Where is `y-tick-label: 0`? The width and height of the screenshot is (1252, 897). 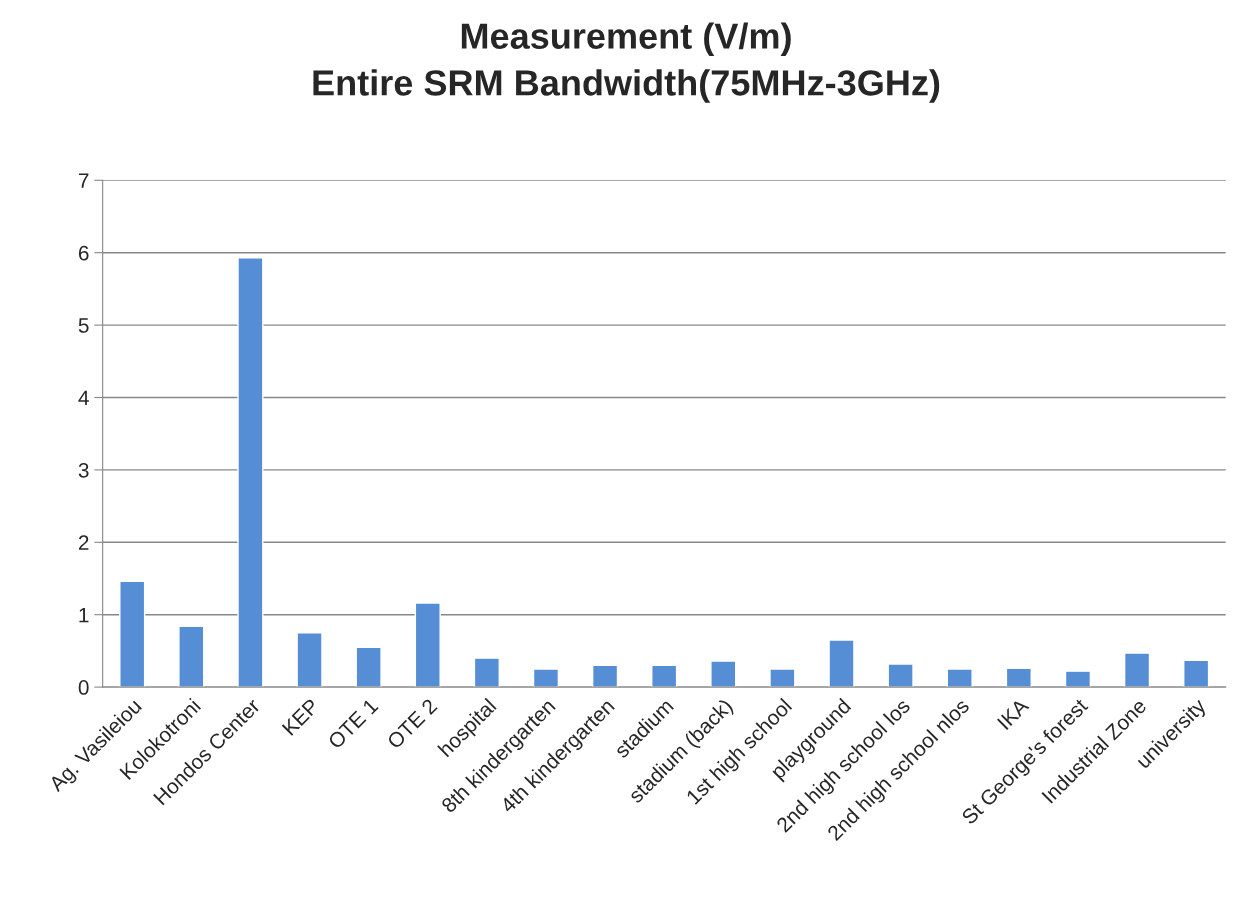 y-tick-label: 0 is located at coordinates (83, 687).